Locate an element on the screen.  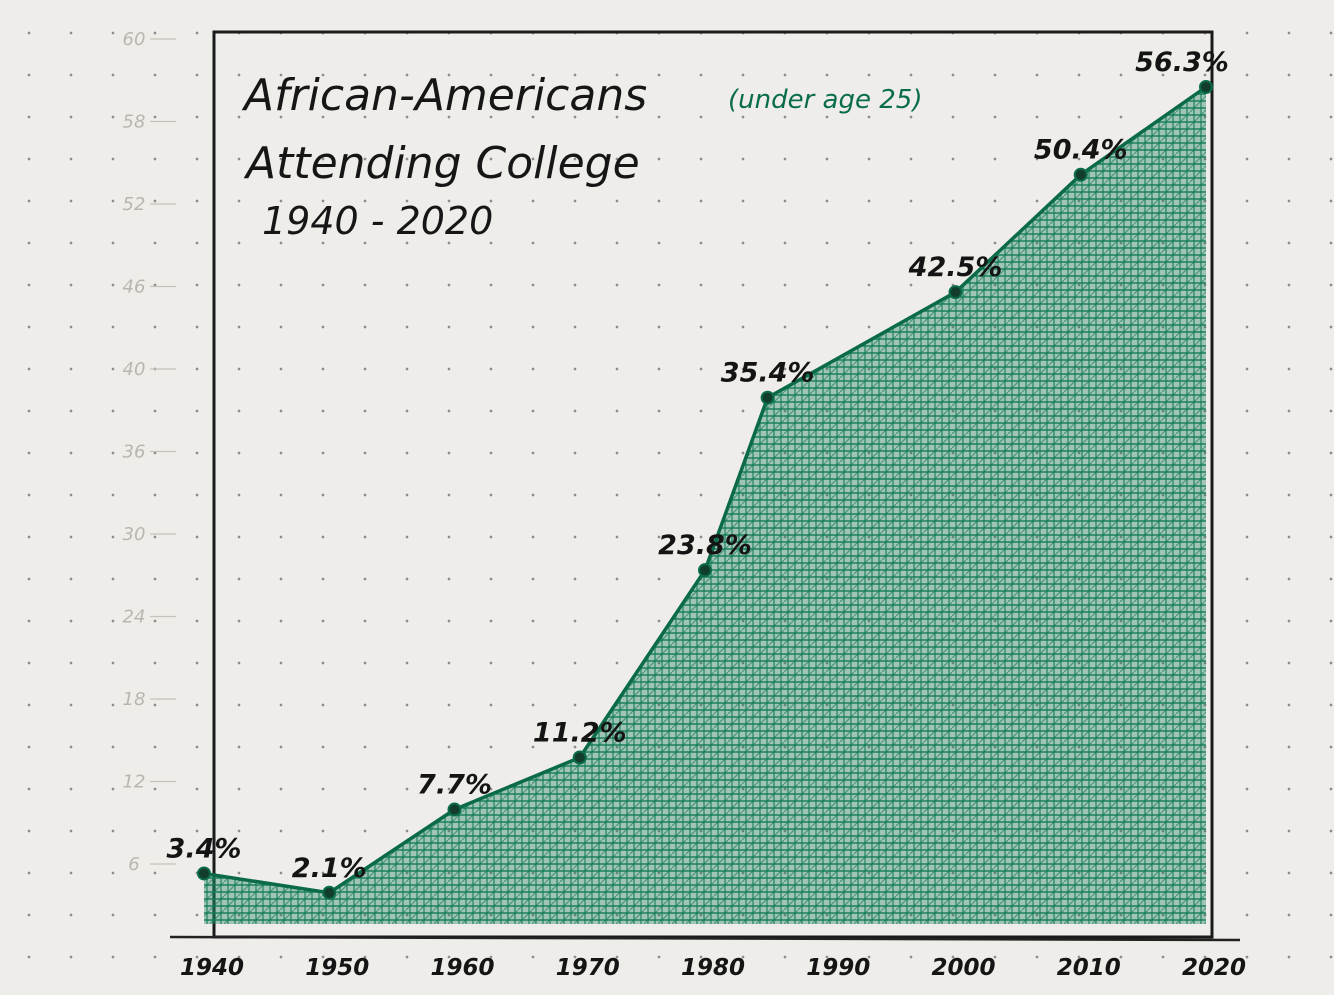
y-tick-label: 46 is located at coordinates (134, 287).